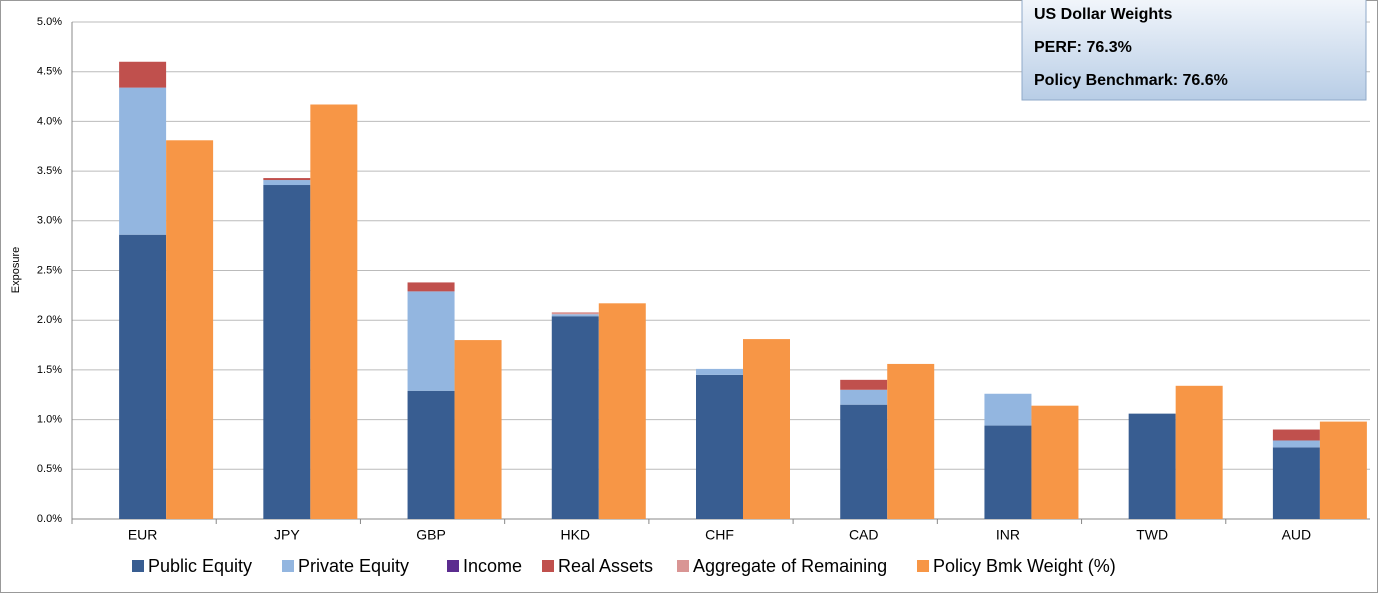  I want to click on annotation: US Dollar Weights, so click(1103, 14).